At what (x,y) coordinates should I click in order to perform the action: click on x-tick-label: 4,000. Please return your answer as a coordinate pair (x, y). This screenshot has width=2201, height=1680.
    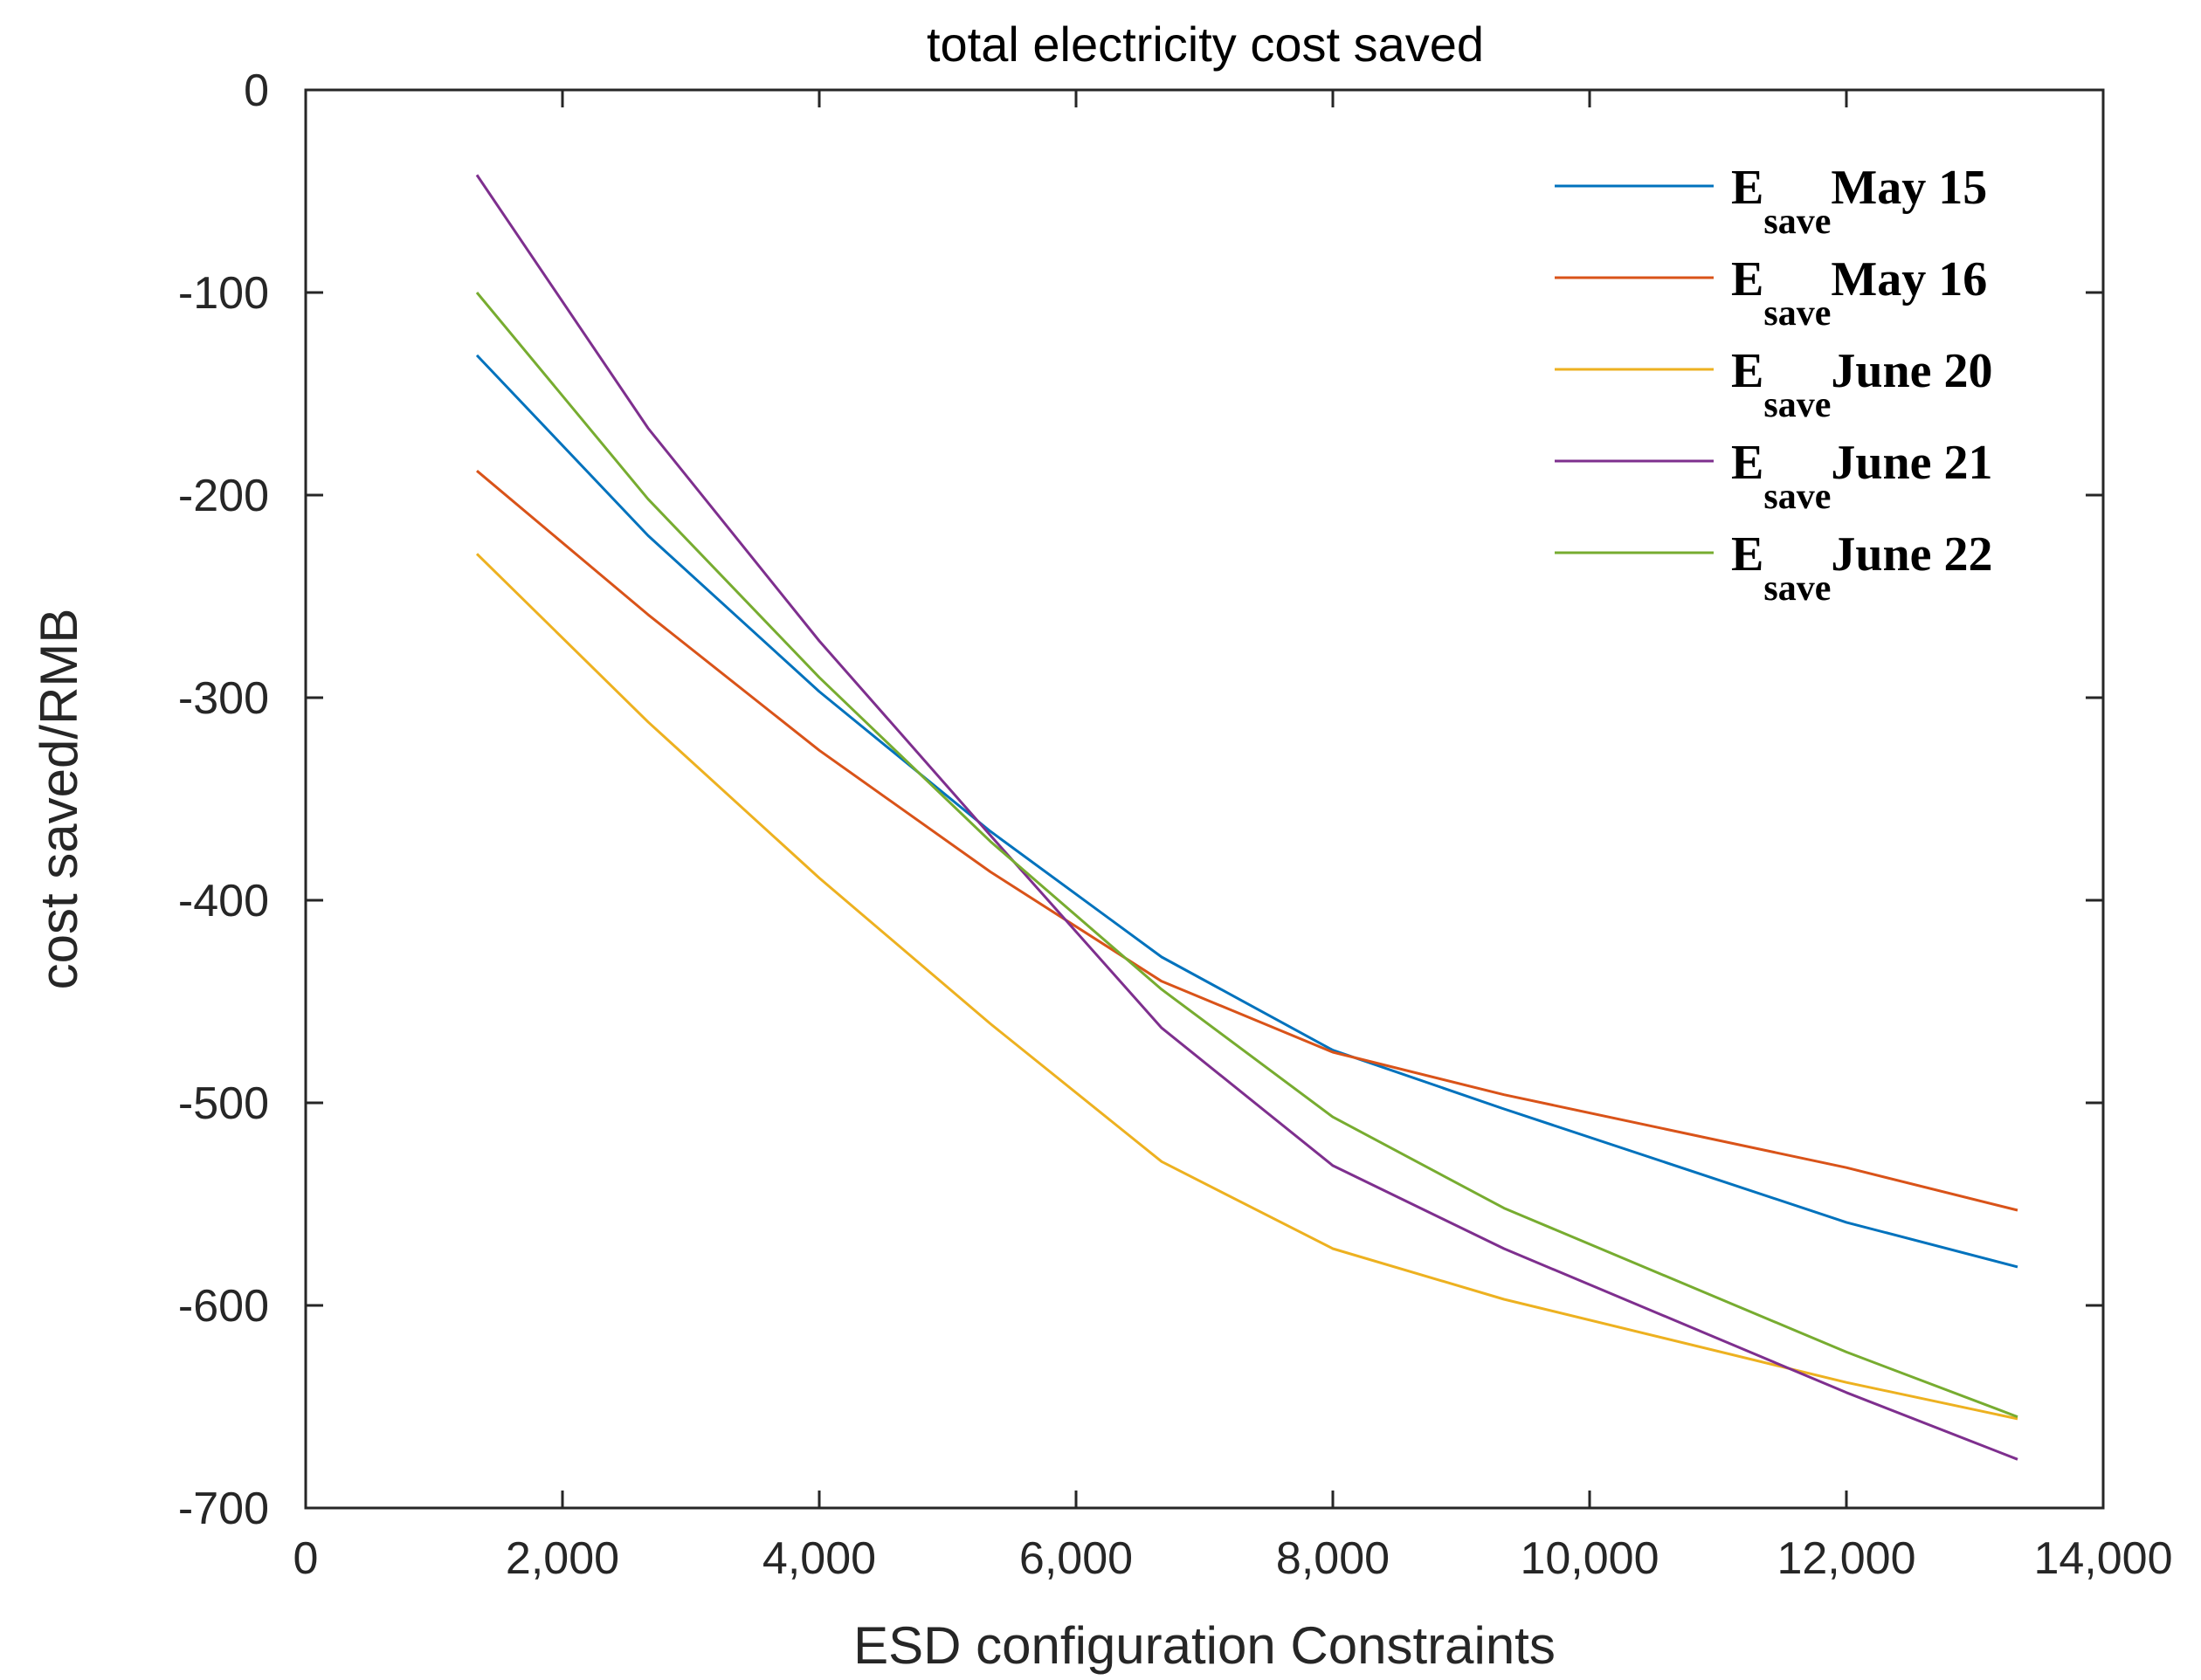
    Looking at the image, I should click on (819, 1558).